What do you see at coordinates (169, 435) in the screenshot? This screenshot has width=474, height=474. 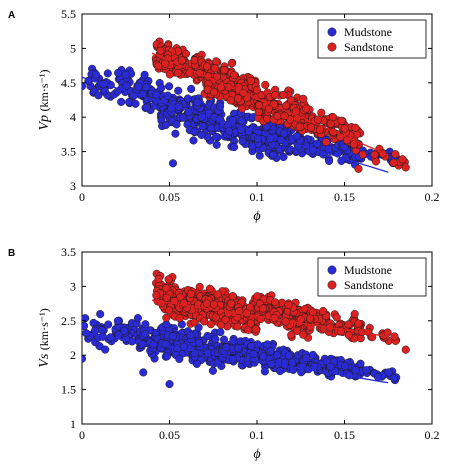 I see `x-tick-label: 0.05` at bounding box center [169, 435].